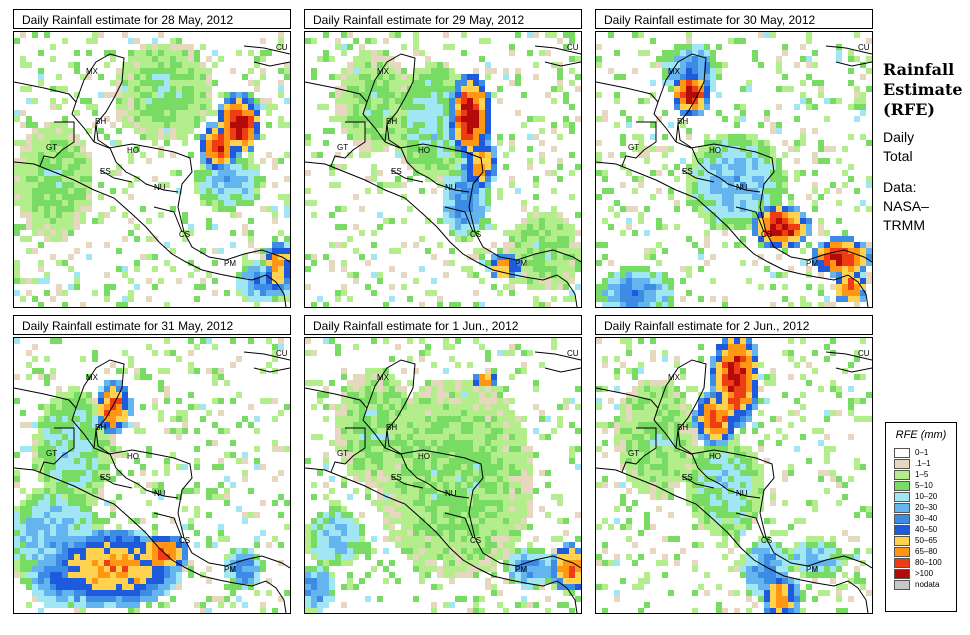 Image resolution: width=970 pixels, height=635 pixels. I want to click on country-label: HO, so click(424, 150).